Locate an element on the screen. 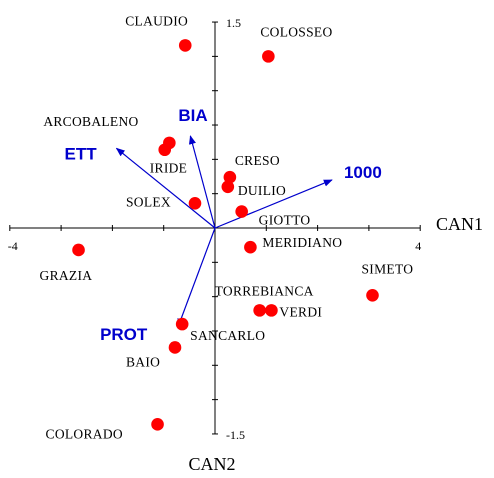 This screenshot has width=494, height=478. point-colosseo is located at coordinates (268, 56).